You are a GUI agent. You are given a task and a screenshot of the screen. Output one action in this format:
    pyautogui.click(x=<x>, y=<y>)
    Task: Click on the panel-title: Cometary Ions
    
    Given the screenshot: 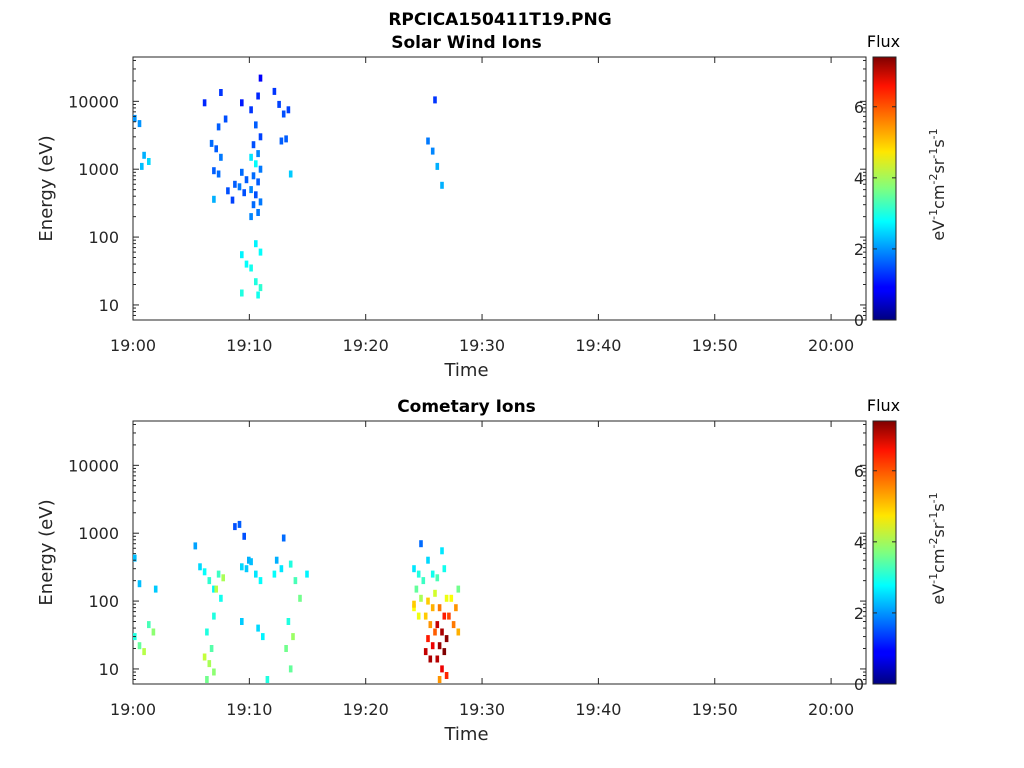 What is the action you would take?
    pyautogui.click(x=466, y=407)
    